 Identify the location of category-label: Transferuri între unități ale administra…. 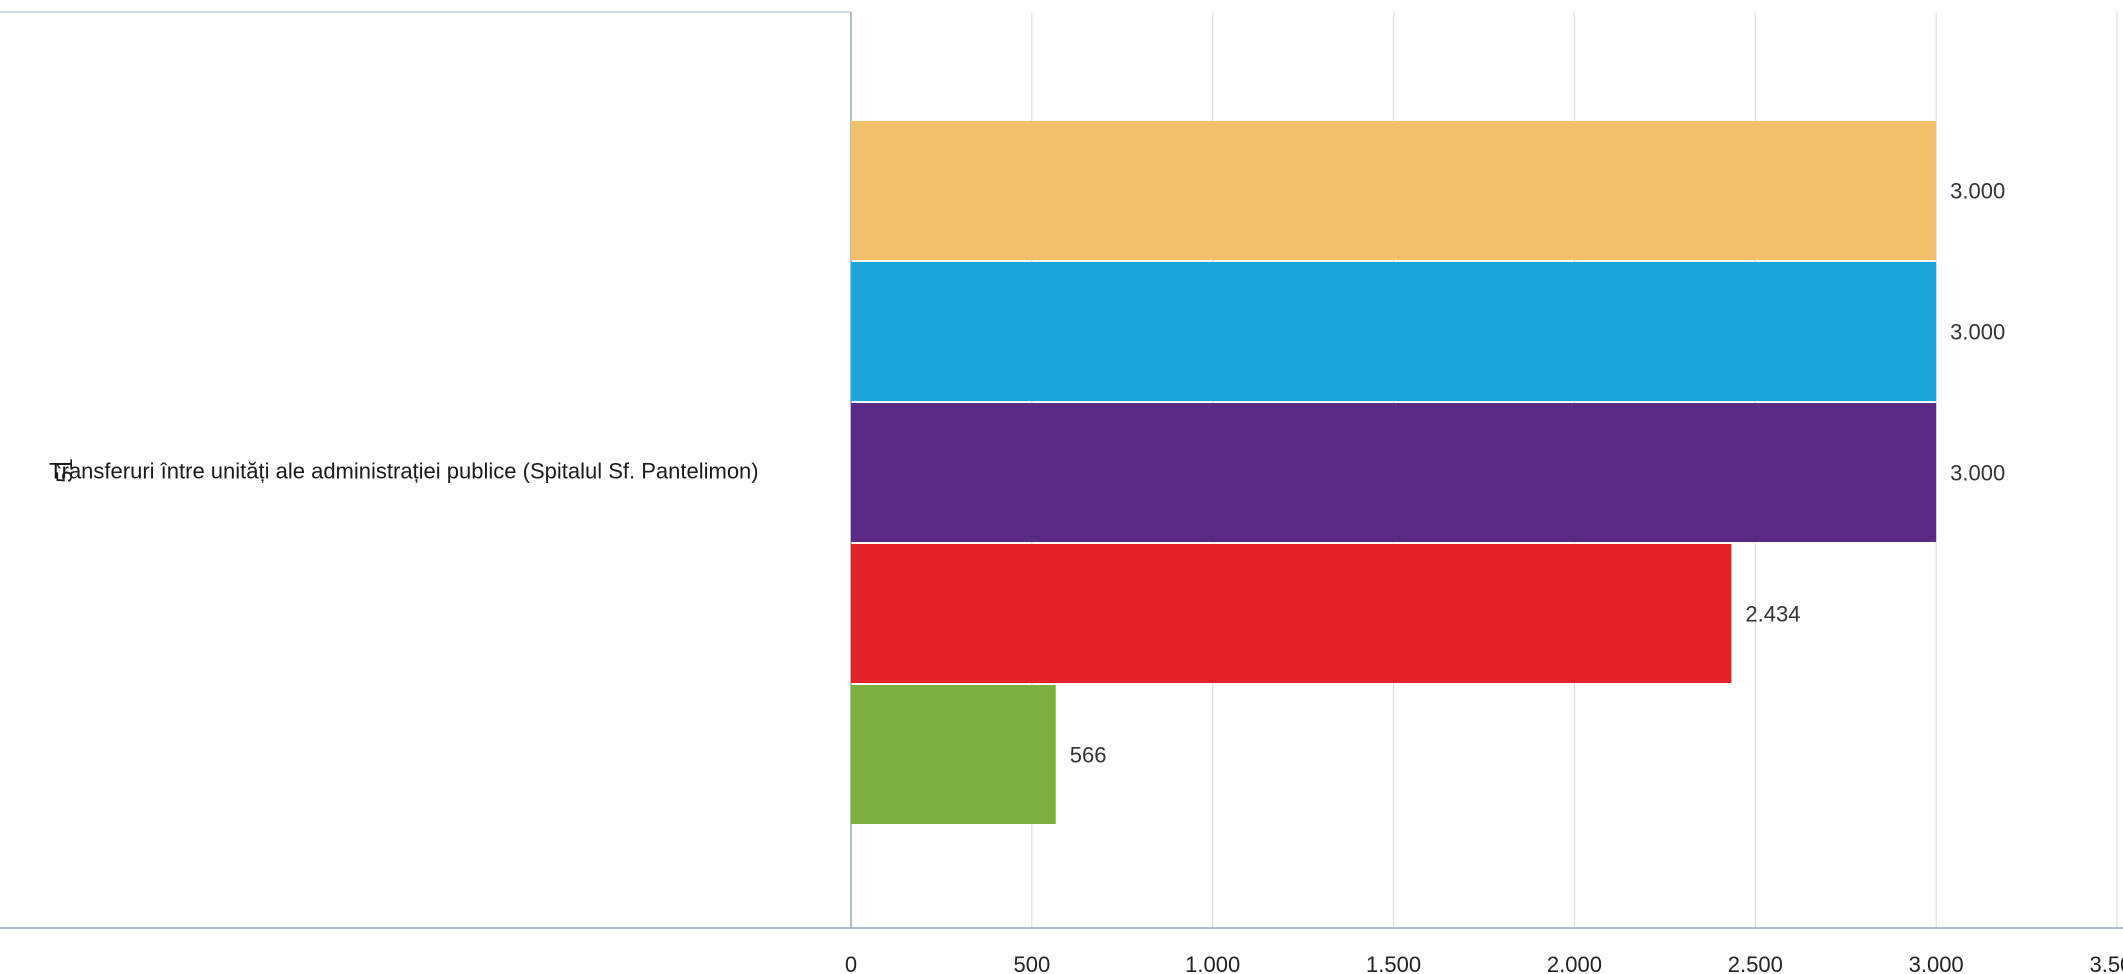
(404, 471).